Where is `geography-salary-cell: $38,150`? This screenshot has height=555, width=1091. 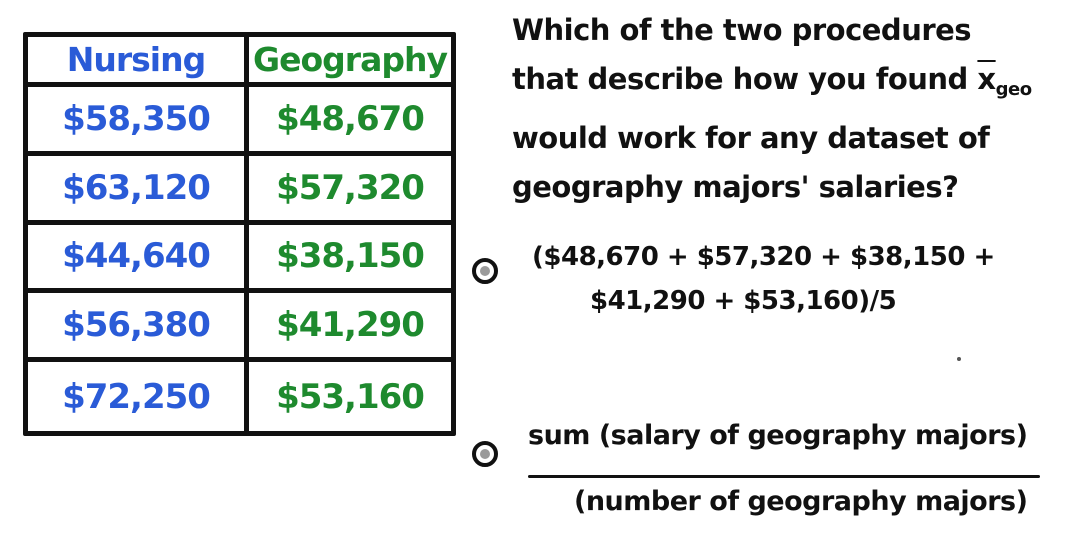 geography-salary-cell: $38,150 is located at coordinates (350, 259).